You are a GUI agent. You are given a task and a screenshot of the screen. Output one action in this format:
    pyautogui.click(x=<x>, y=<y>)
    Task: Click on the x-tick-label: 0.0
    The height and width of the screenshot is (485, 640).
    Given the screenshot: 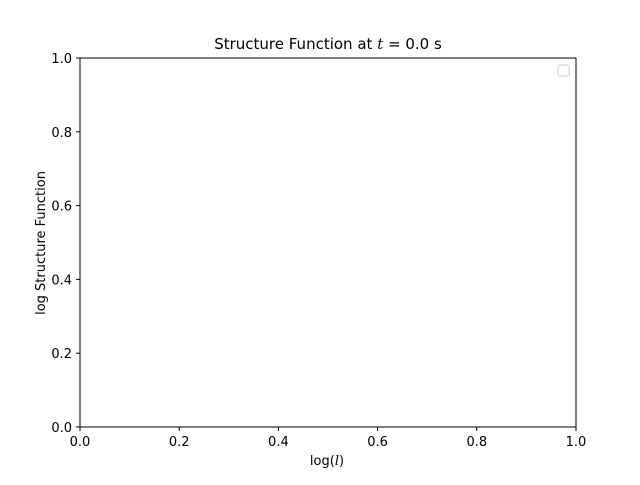 What is the action you would take?
    pyautogui.click(x=80, y=442)
    